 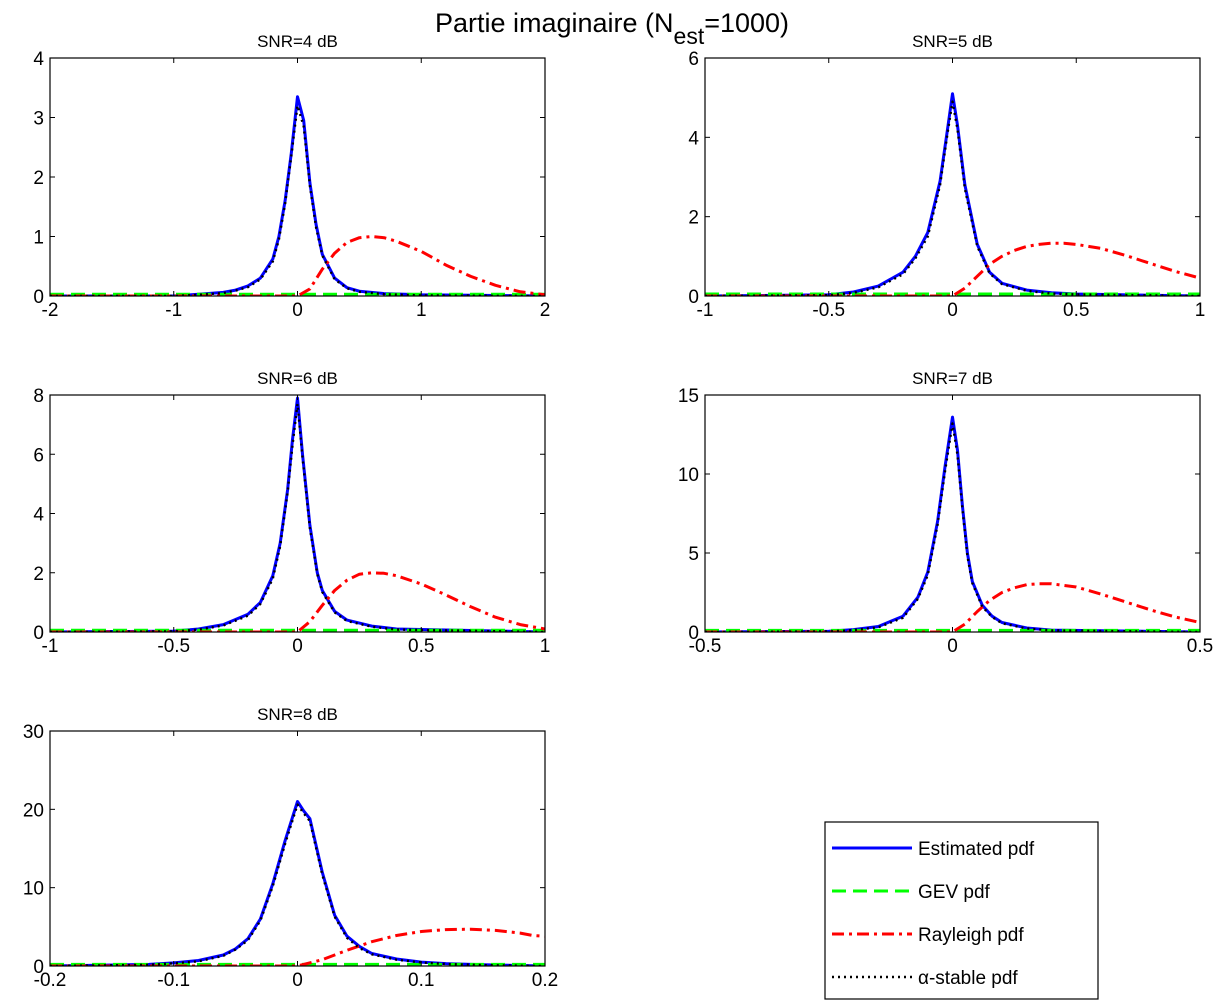 What do you see at coordinates (545, 980) in the screenshot?
I see `x-tick-label: 0.2` at bounding box center [545, 980].